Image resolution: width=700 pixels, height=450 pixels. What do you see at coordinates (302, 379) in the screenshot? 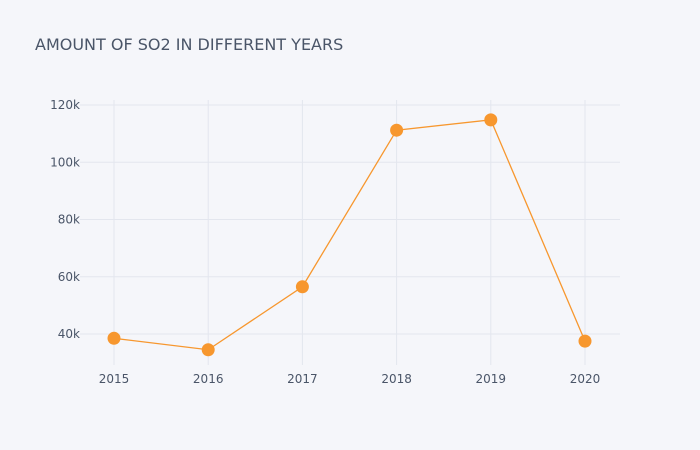
I see `x-tick-label: 2017` at bounding box center [302, 379].